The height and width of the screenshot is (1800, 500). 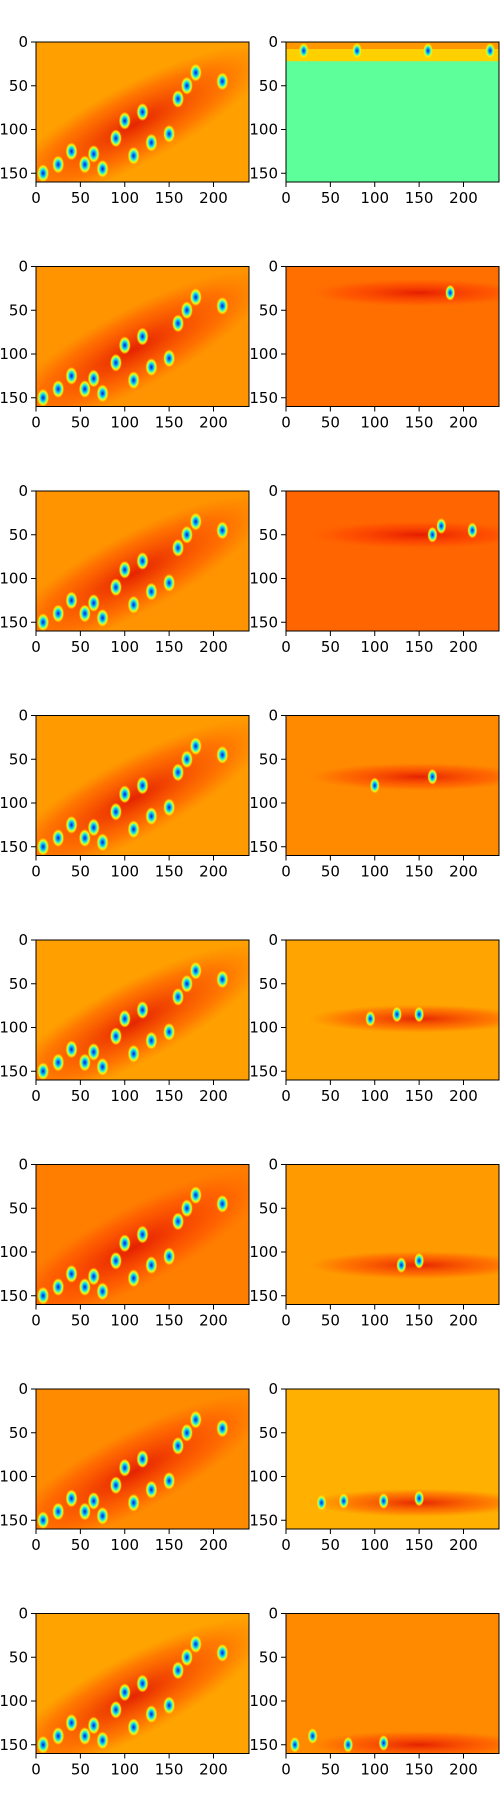 I want to click on heatmap-panel-r2-c2: 0 50 100 150 200 0 50 100 150, so click(x=374, y=345).